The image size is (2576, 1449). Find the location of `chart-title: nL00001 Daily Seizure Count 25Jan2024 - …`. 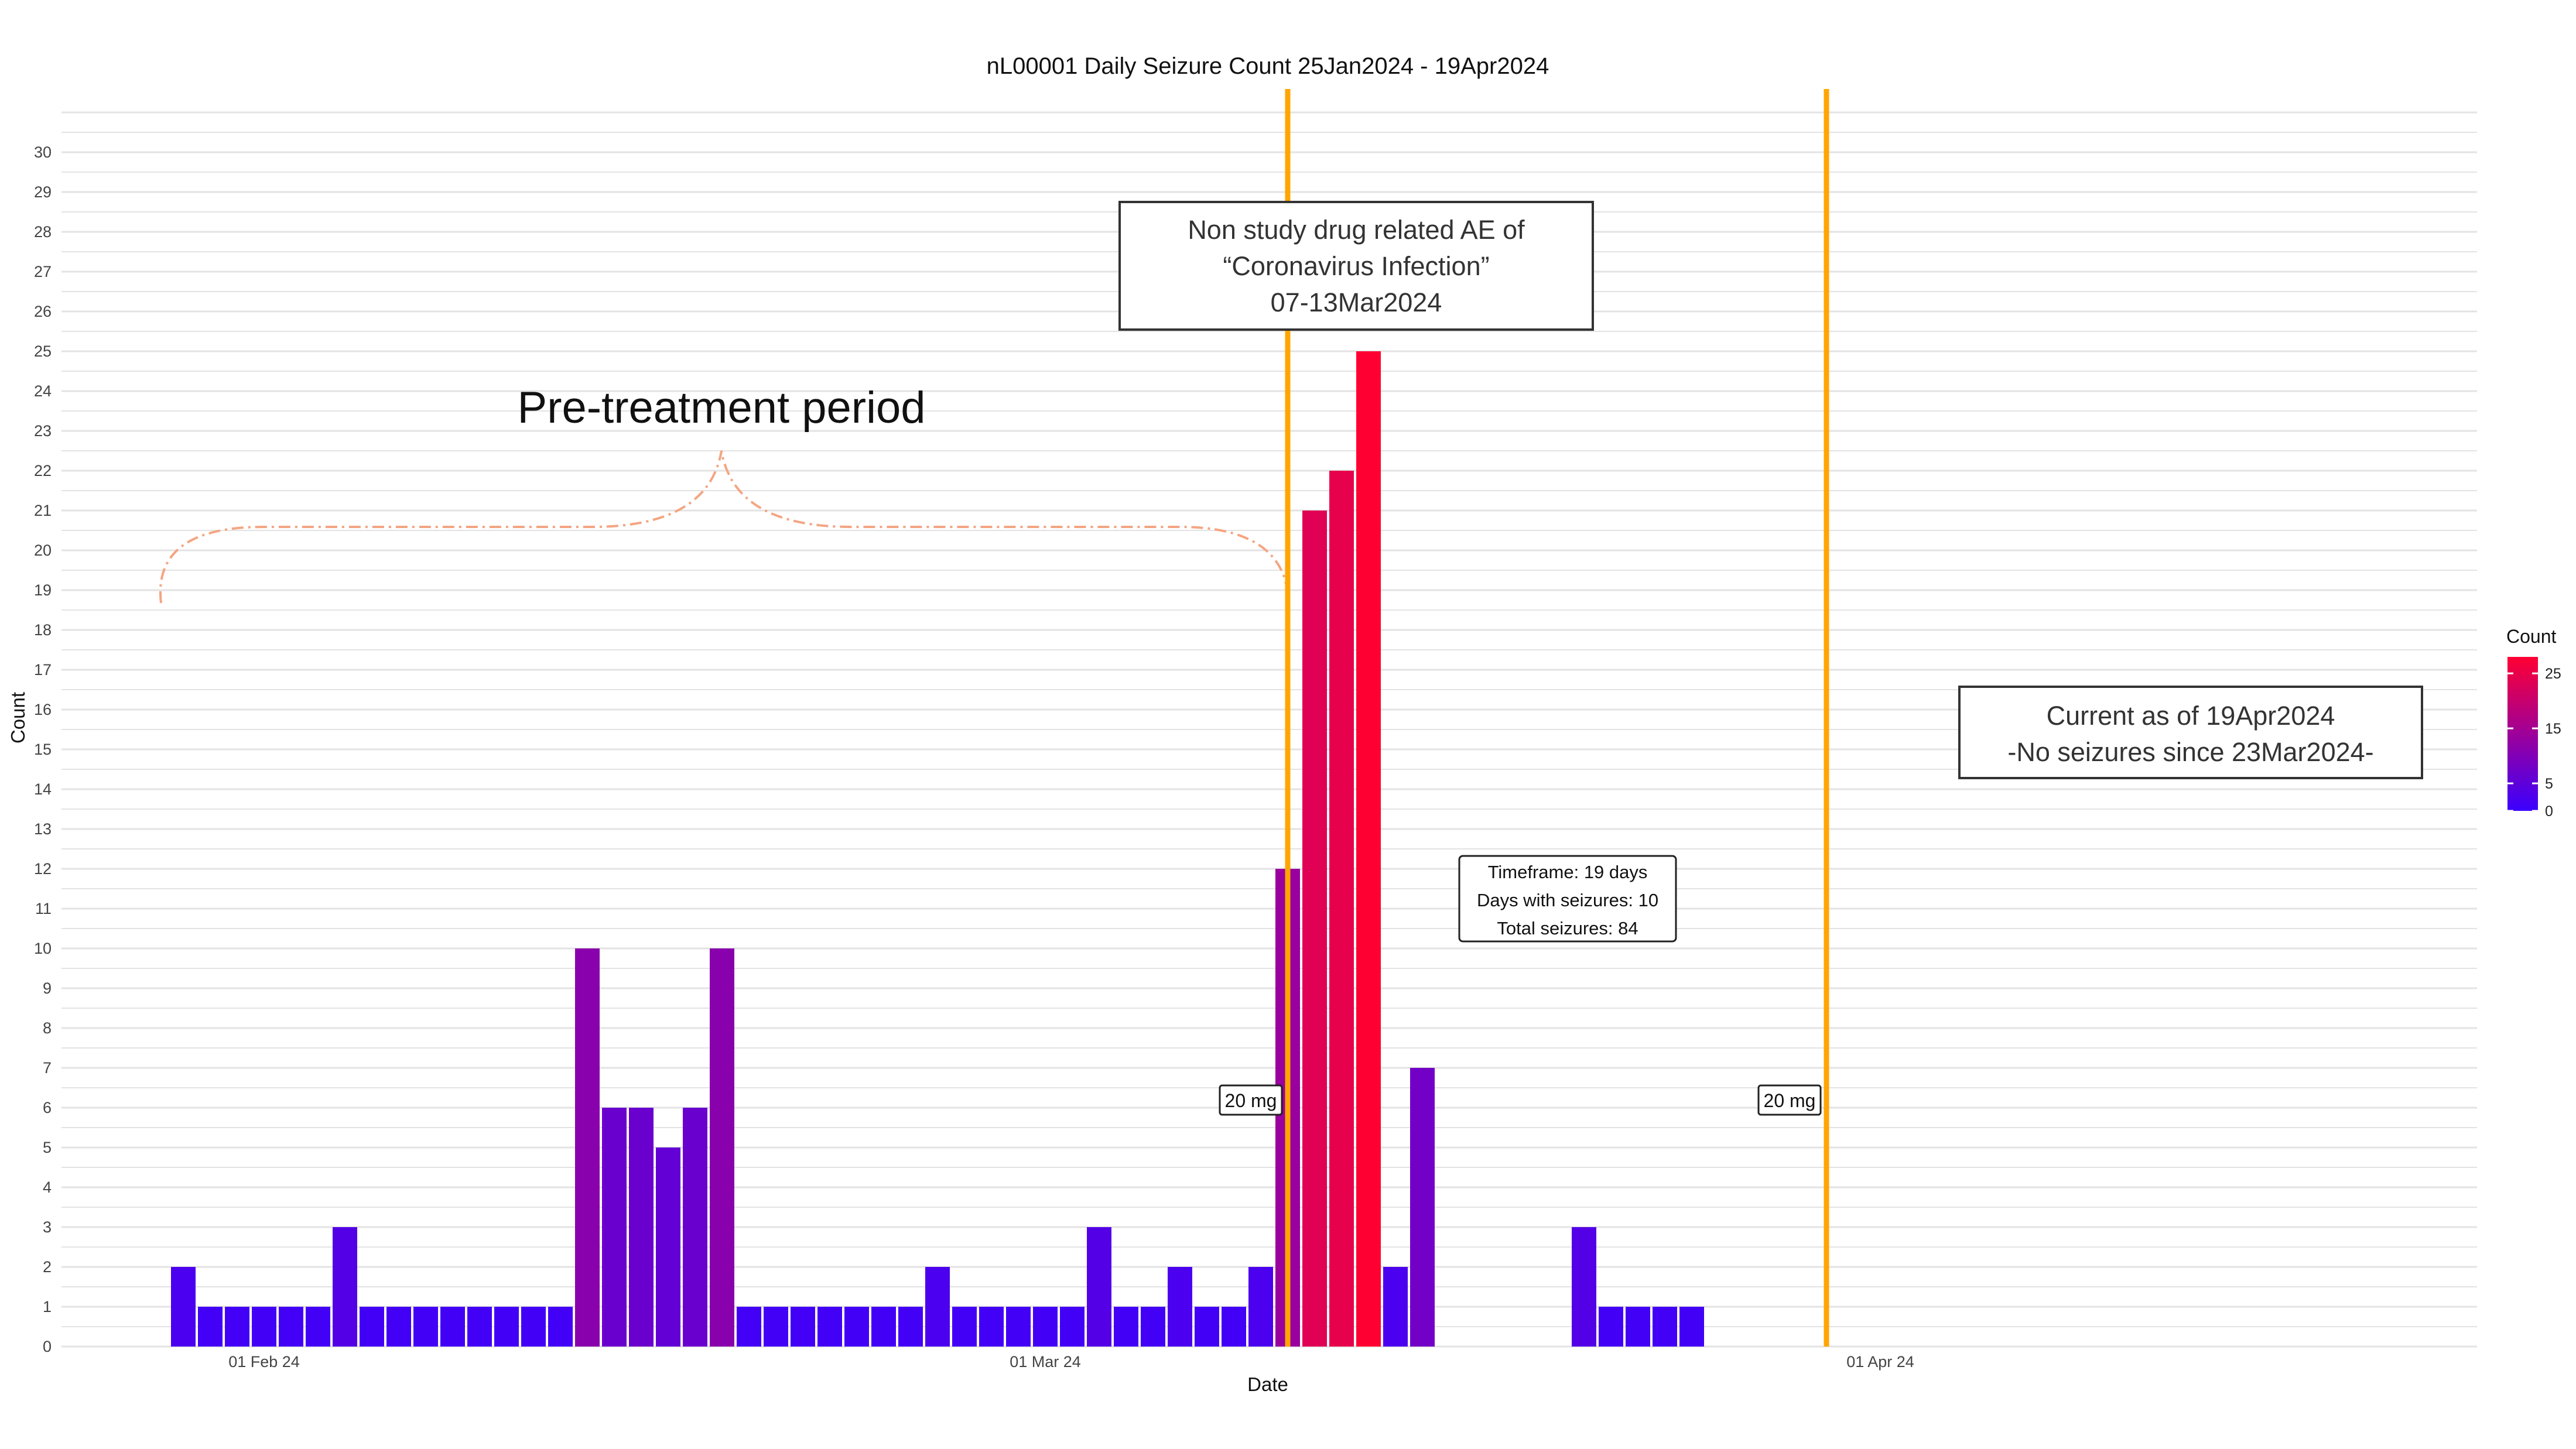

chart-title: nL00001 Daily Seizure Count 25Jan2024 - … is located at coordinates (1268, 66).